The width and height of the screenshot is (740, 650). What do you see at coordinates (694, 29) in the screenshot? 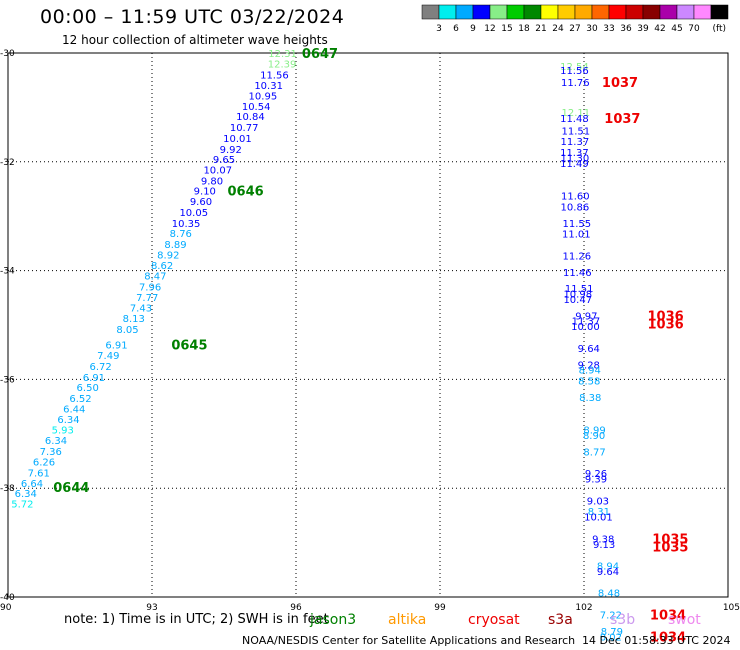
I see `scale-label: 70` at bounding box center [694, 29].